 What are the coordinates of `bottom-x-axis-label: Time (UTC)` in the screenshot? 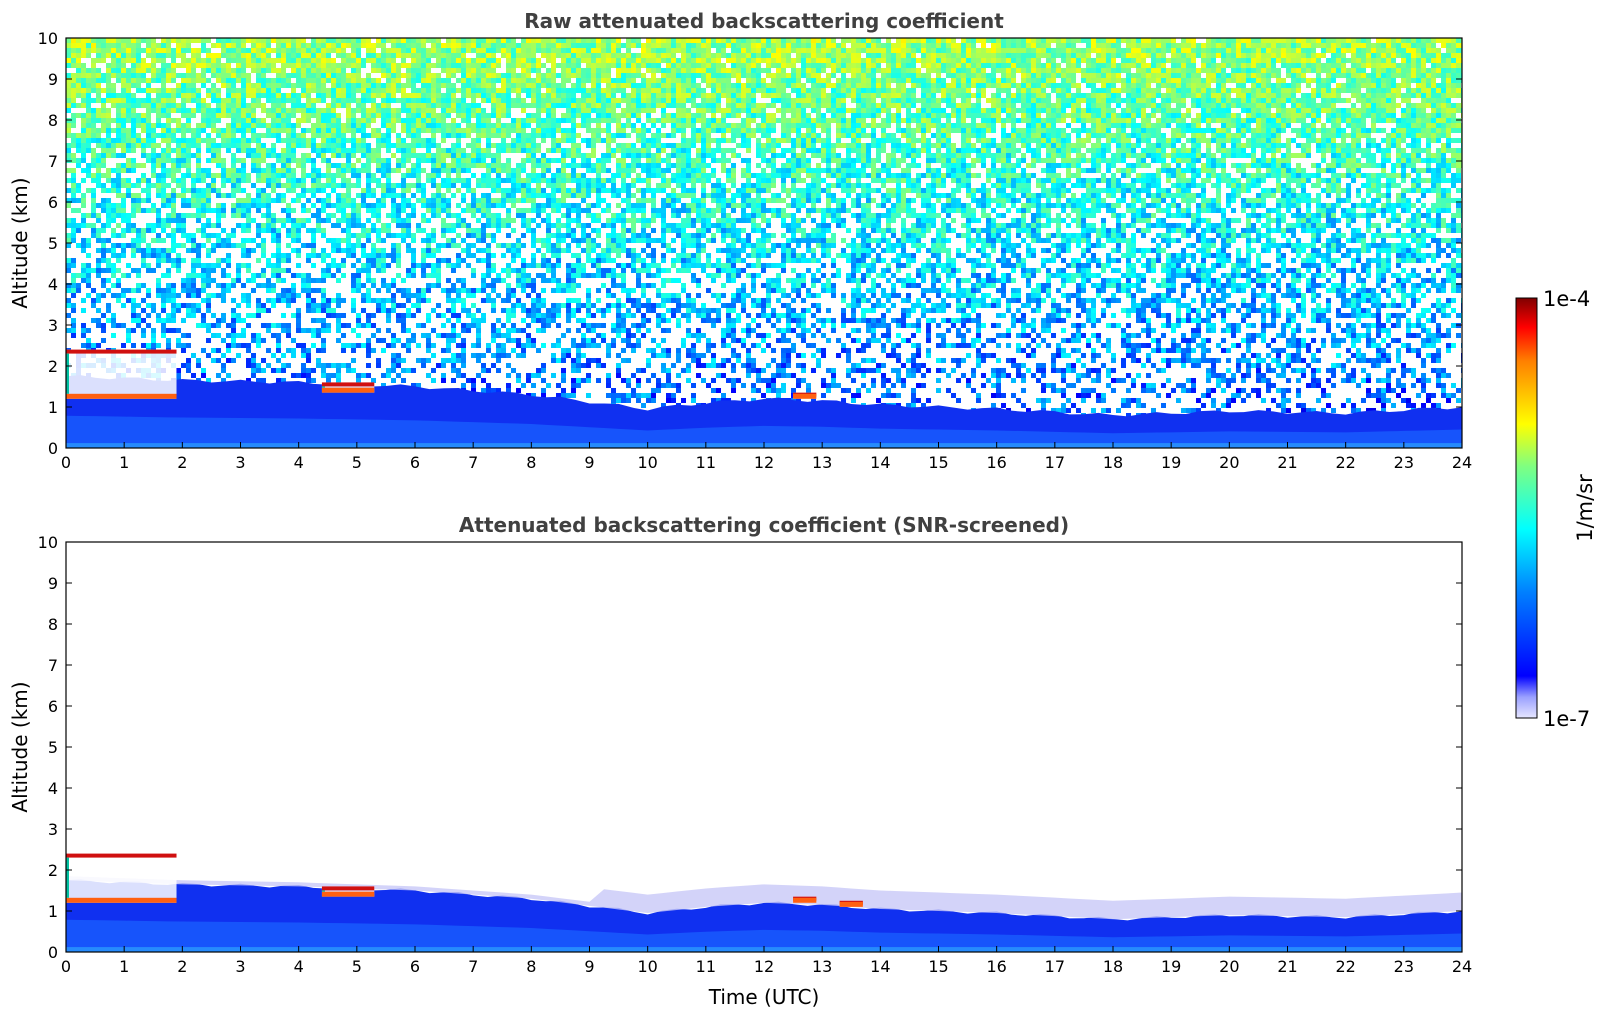 It's located at (764, 997).